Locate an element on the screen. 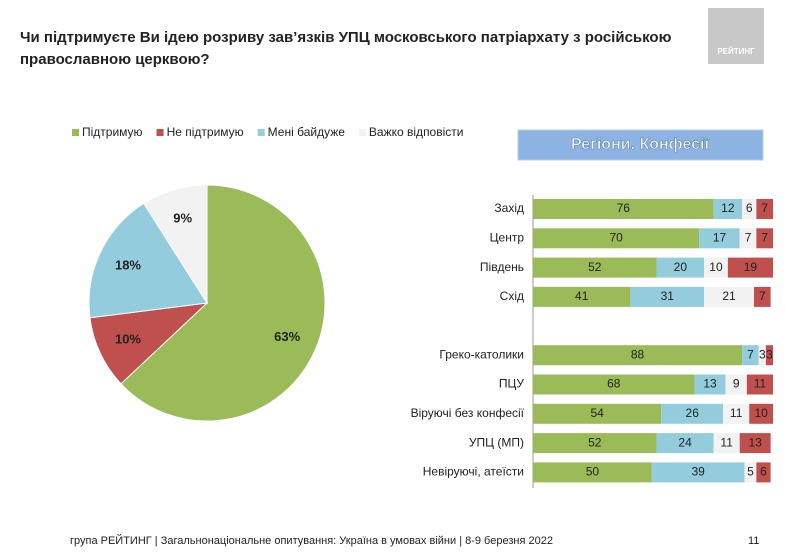  data-label: 26 is located at coordinates (693, 413).